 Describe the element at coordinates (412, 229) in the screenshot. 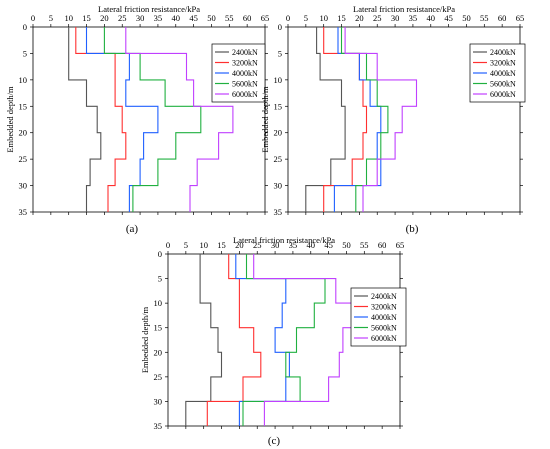

I see `panel-label: (b)` at that location.